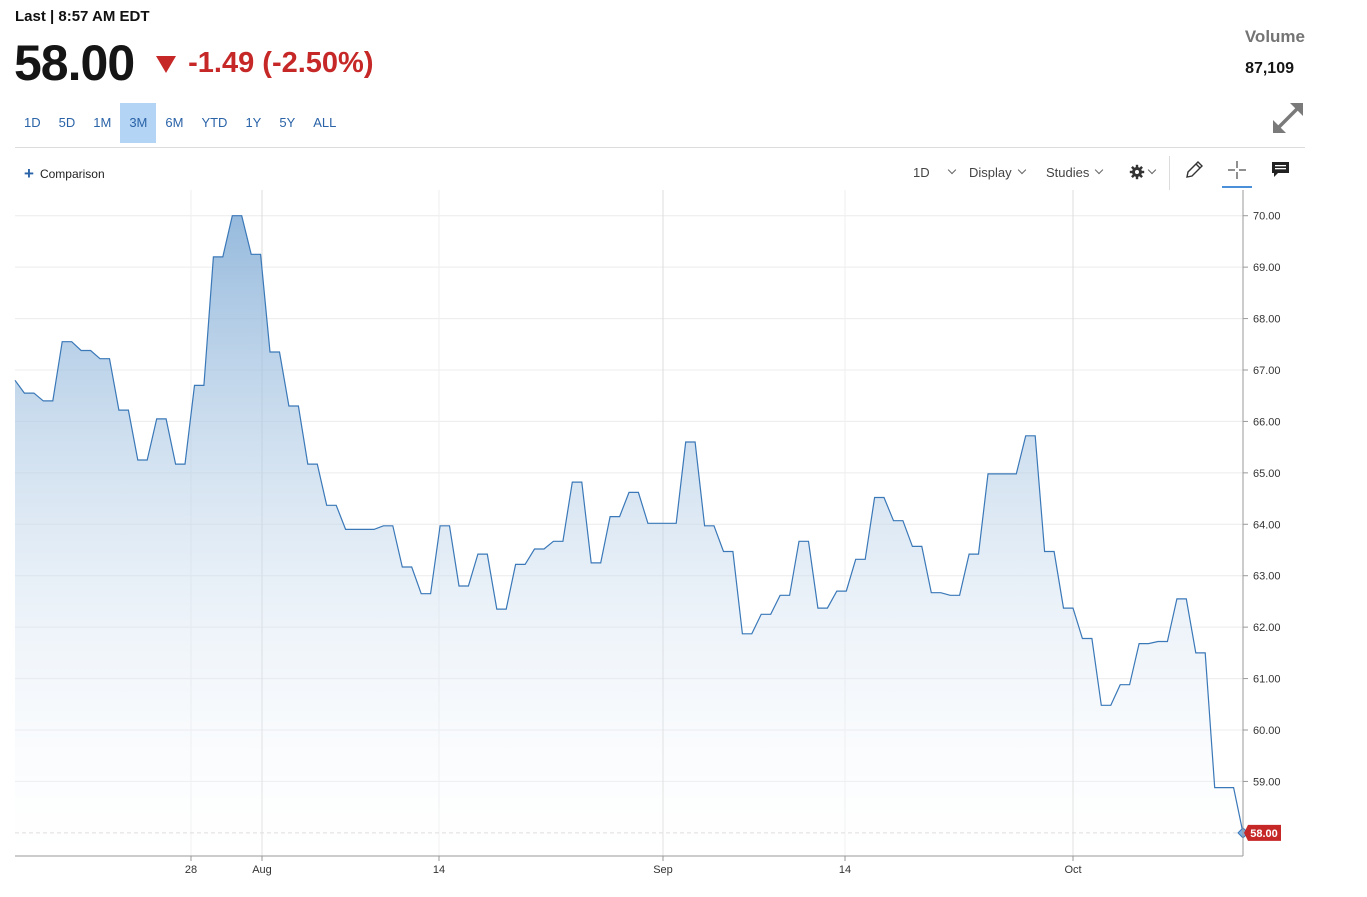  What do you see at coordinates (934, 172) in the screenshot?
I see `interval-dropdown: 1D` at bounding box center [934, 172].